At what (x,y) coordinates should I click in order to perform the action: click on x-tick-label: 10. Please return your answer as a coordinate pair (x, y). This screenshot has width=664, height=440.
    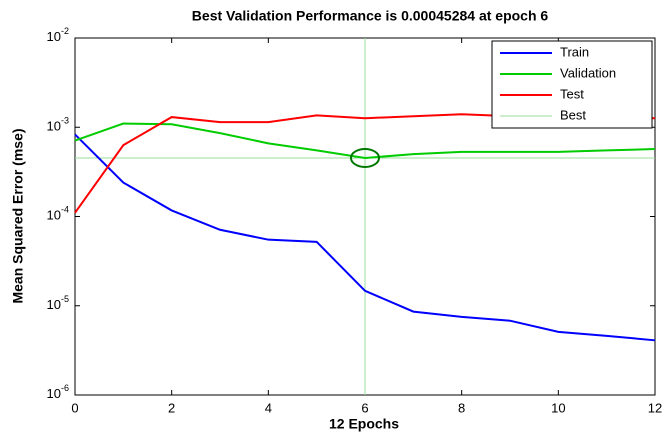
    Looking at the image, I should click on (558, 407).